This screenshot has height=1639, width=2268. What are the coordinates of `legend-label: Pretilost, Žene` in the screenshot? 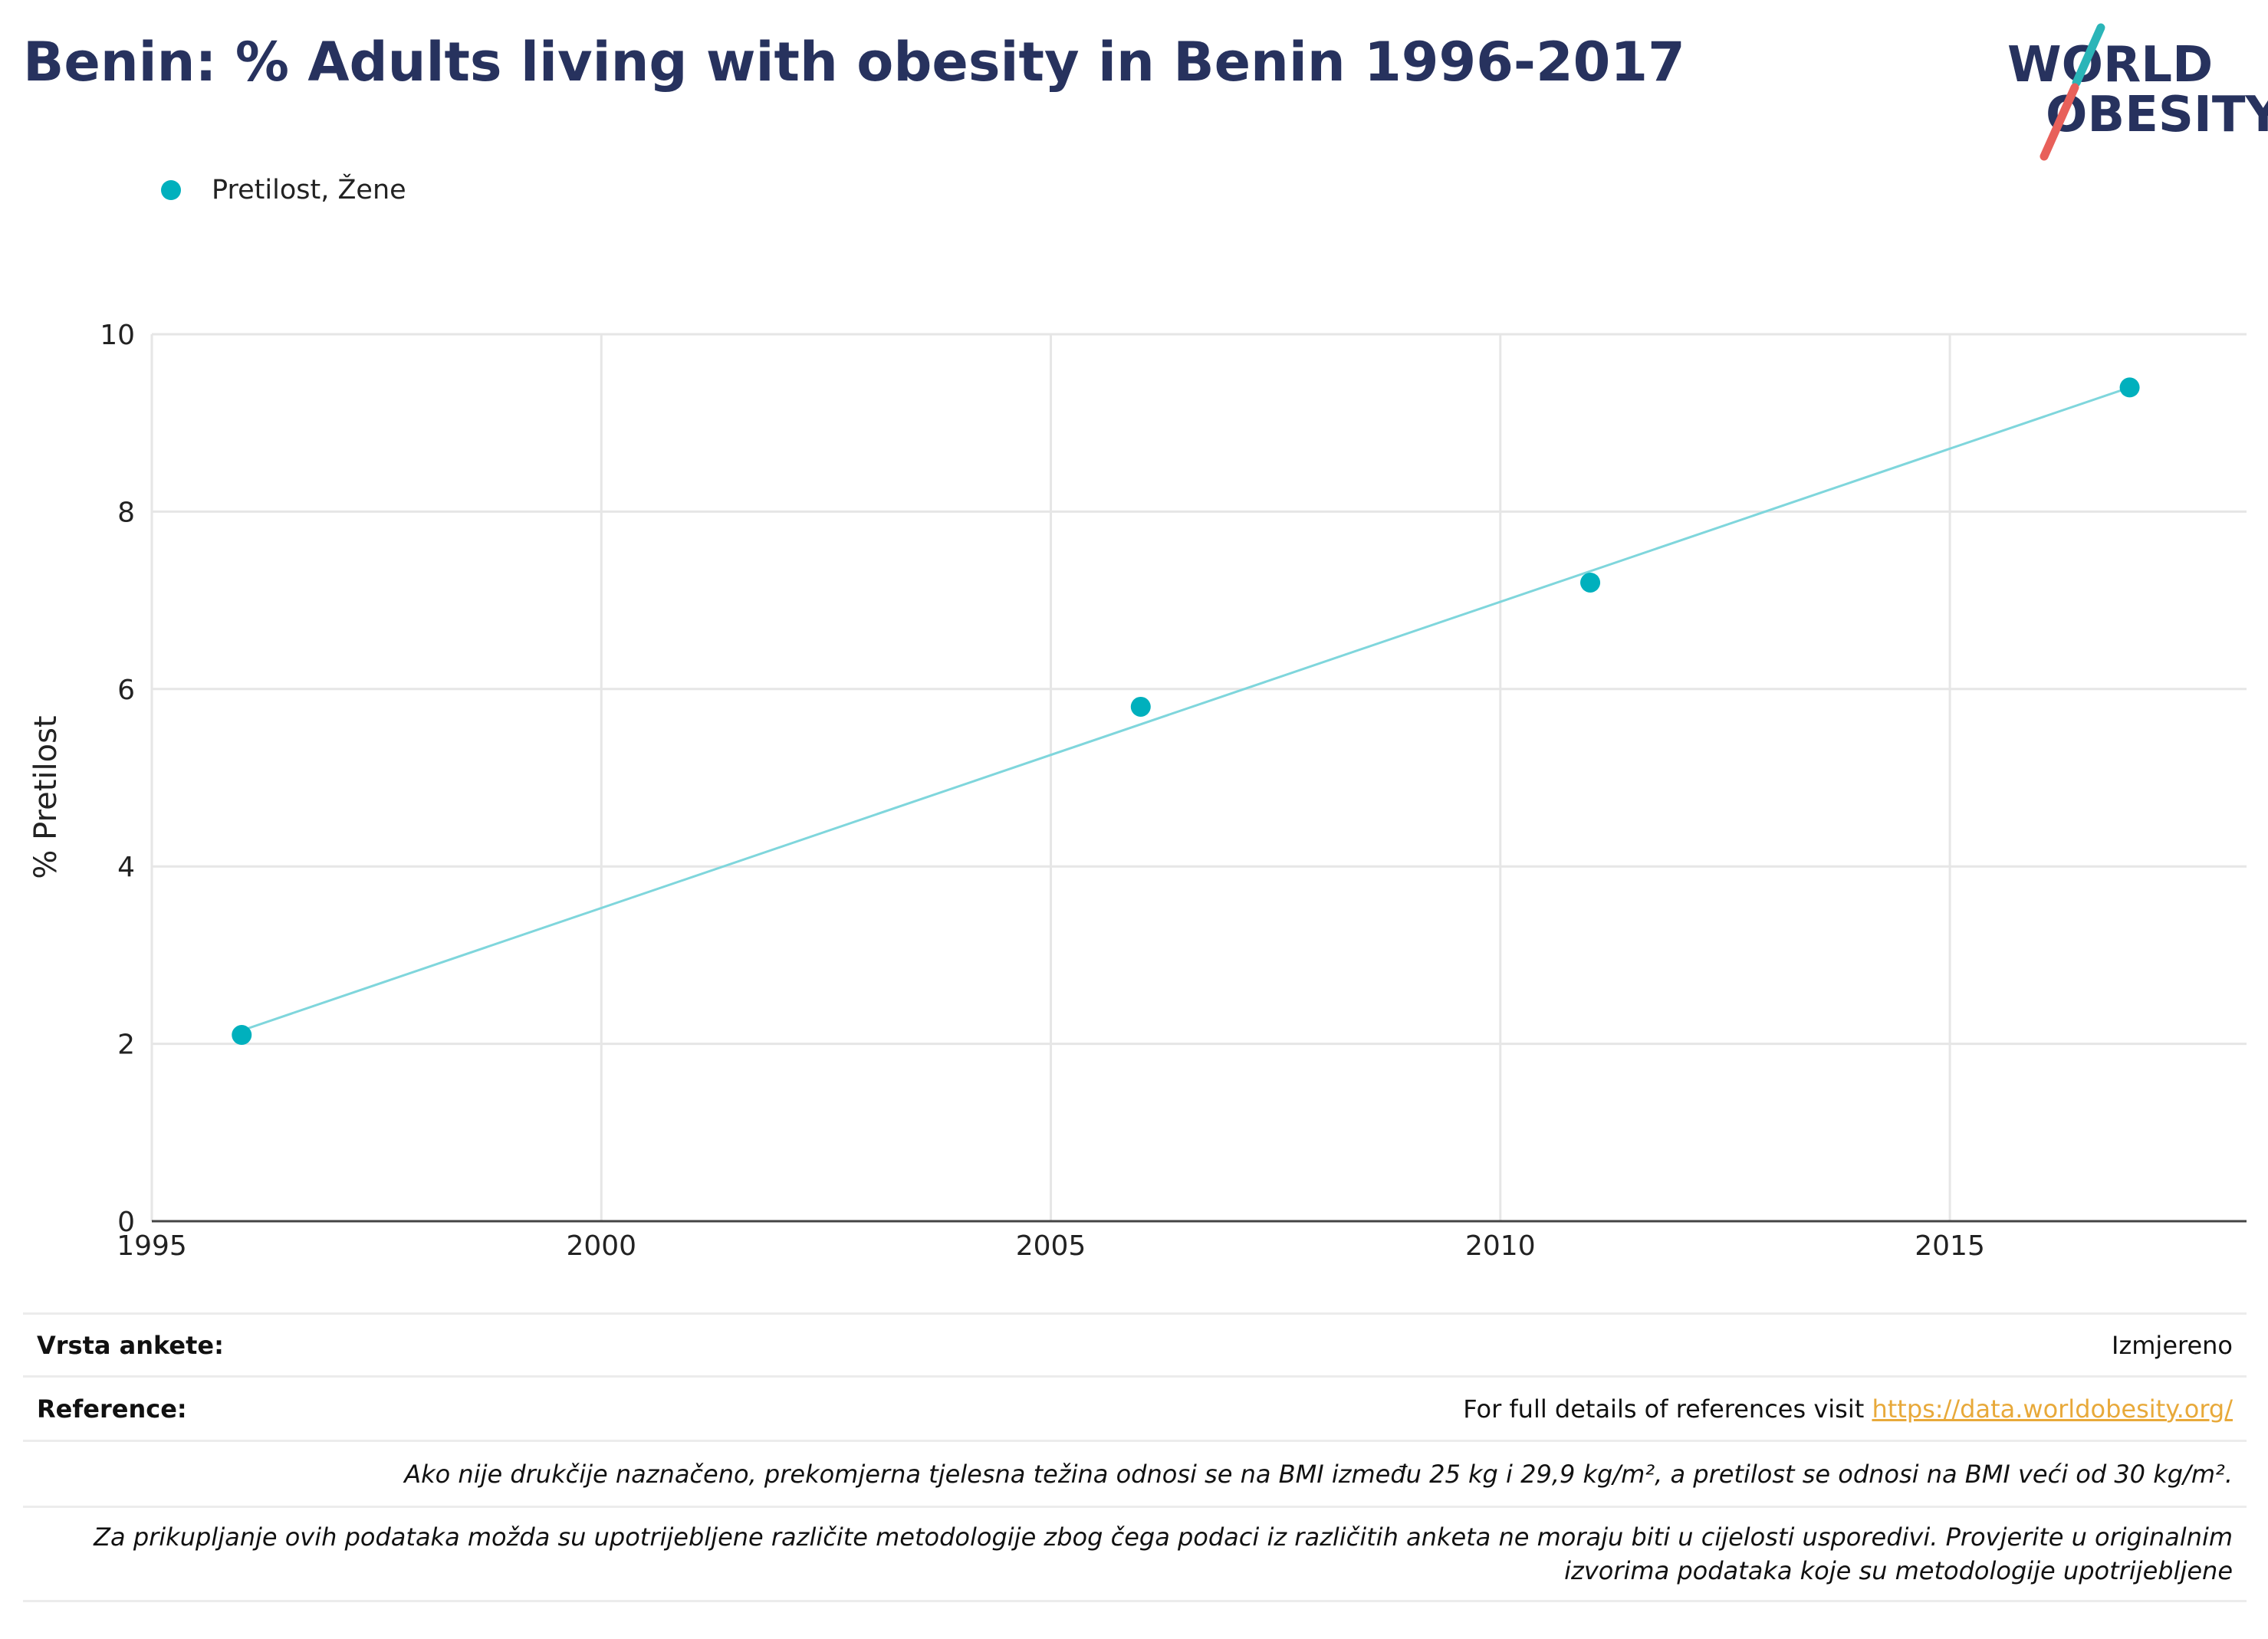 It's located at (309, 190).